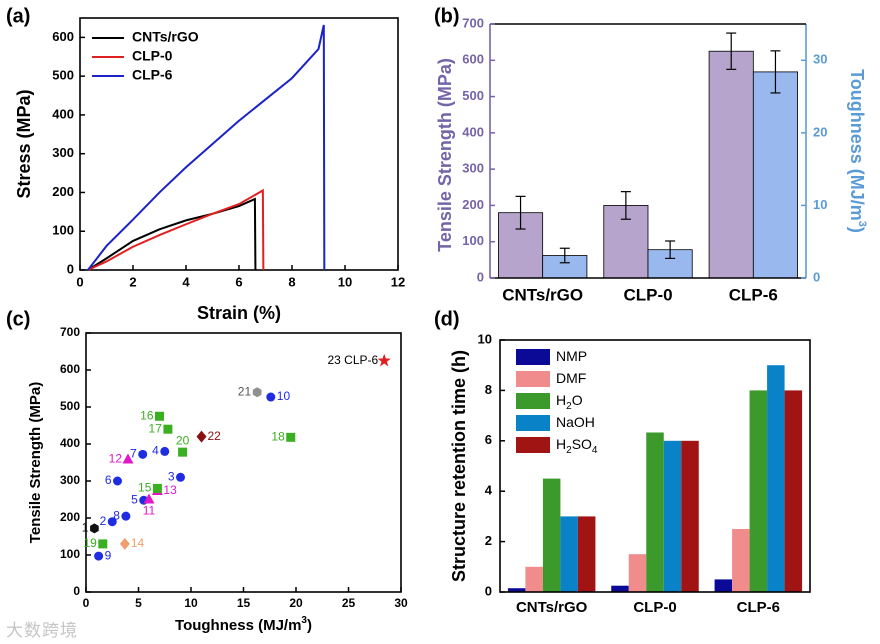  I want to click on x-tick-label-a: 10, so click(345, 281).